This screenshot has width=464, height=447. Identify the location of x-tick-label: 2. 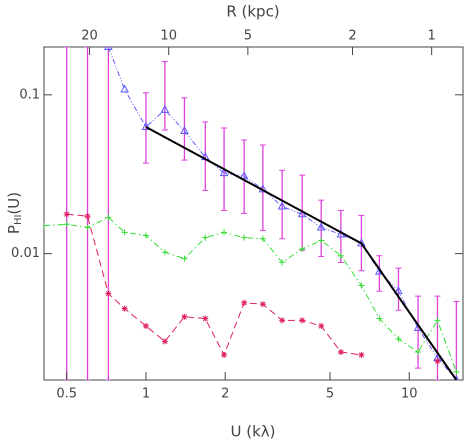
(225, 394).